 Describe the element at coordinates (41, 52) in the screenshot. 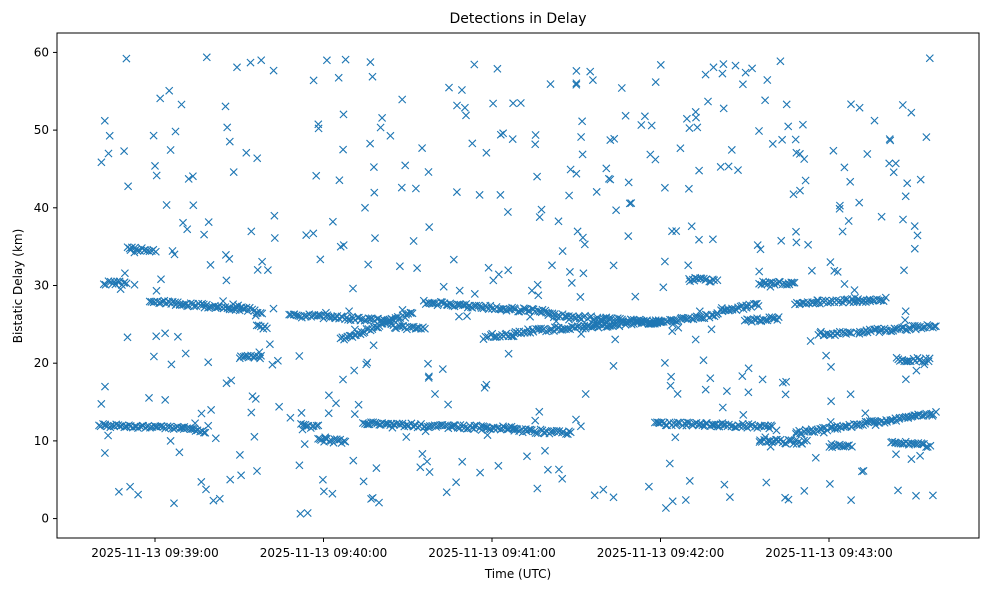

I see `y-tick-label: 60` at that location.